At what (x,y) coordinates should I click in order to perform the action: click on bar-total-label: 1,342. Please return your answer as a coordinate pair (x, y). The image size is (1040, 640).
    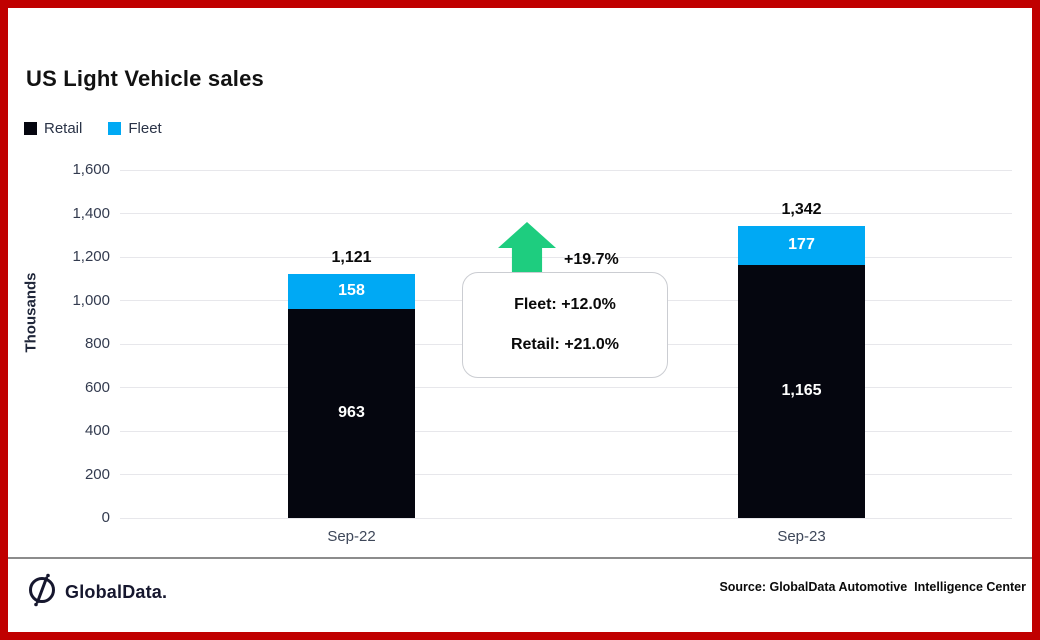
    Looking at the image, I should click on (801, 210).